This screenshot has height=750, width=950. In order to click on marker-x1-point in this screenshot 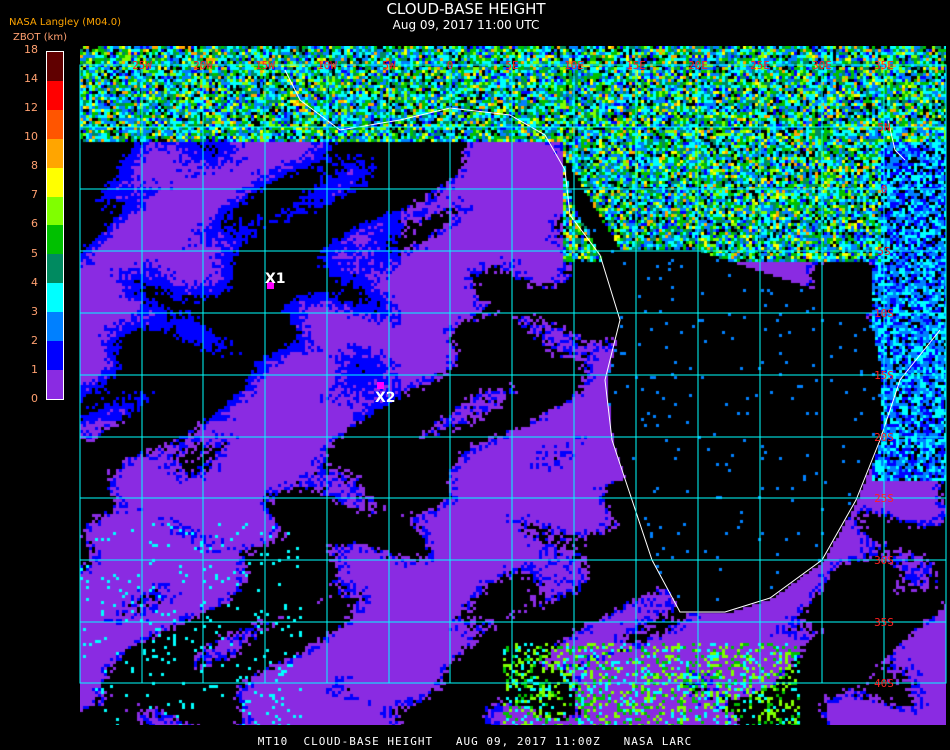, I will do `click(270, 285)`.